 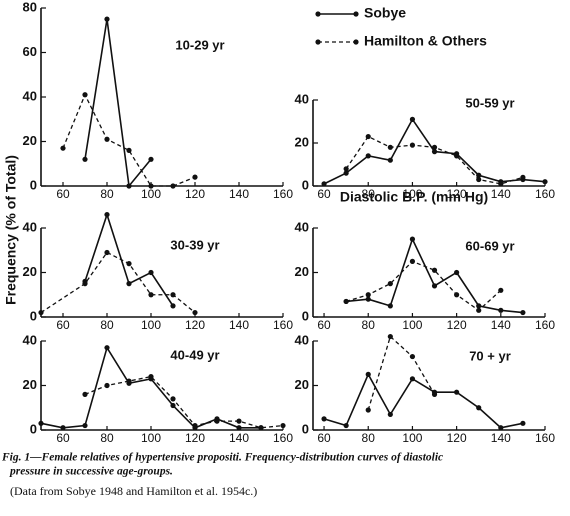 What do you see at coordinates (199, 44) in the screenshot?
I see `panel-title: 10-29 yr` at bounding box center [199, 44].